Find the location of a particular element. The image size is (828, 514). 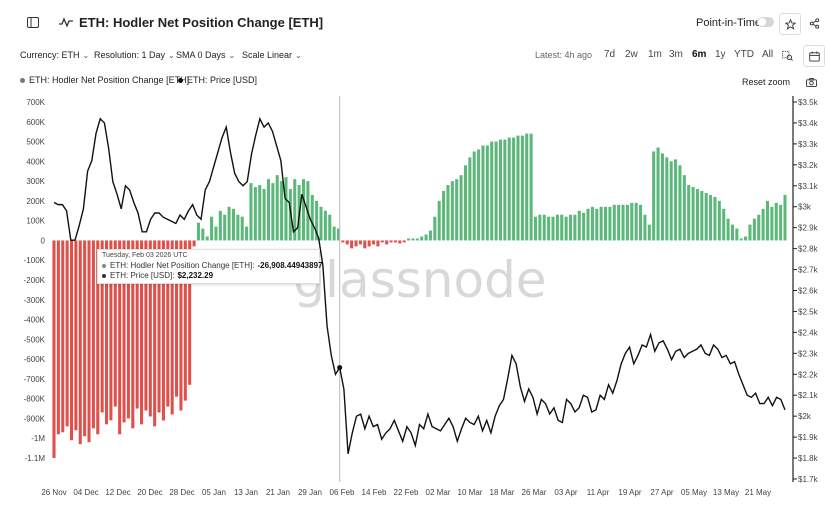

currency-select: Currency: ETH ⌄ is located at coordinates (54, 55).